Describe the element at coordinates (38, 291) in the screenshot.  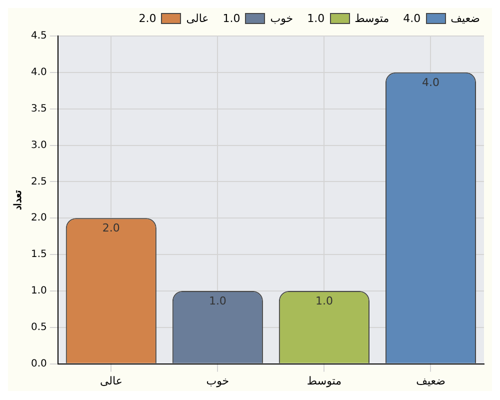
I see `y-tick-label: 1.0` at that location.